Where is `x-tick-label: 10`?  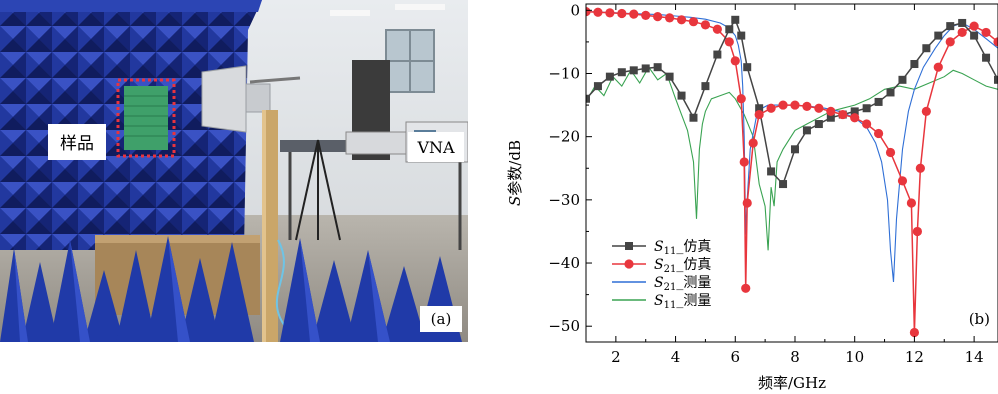 x-tick-label: 10 is located at coordinates (854, 357).